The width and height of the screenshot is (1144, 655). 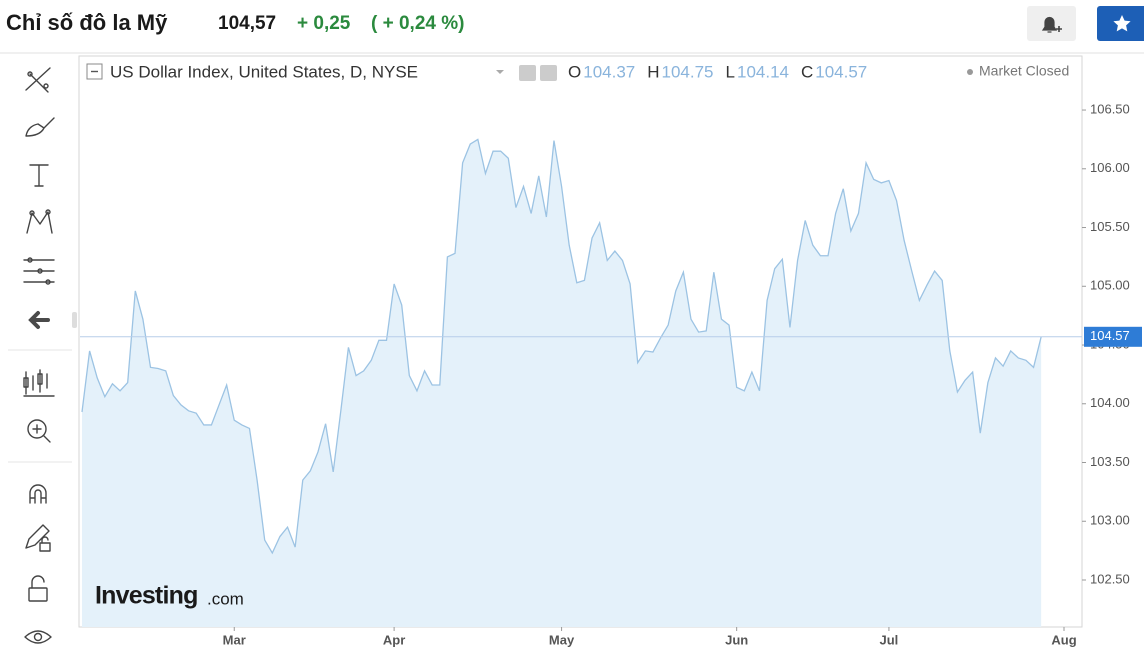 What do you see at coordinates (1051, 23) in the screenshot?
I see `alert-button` at bounding box center [1051, 23].